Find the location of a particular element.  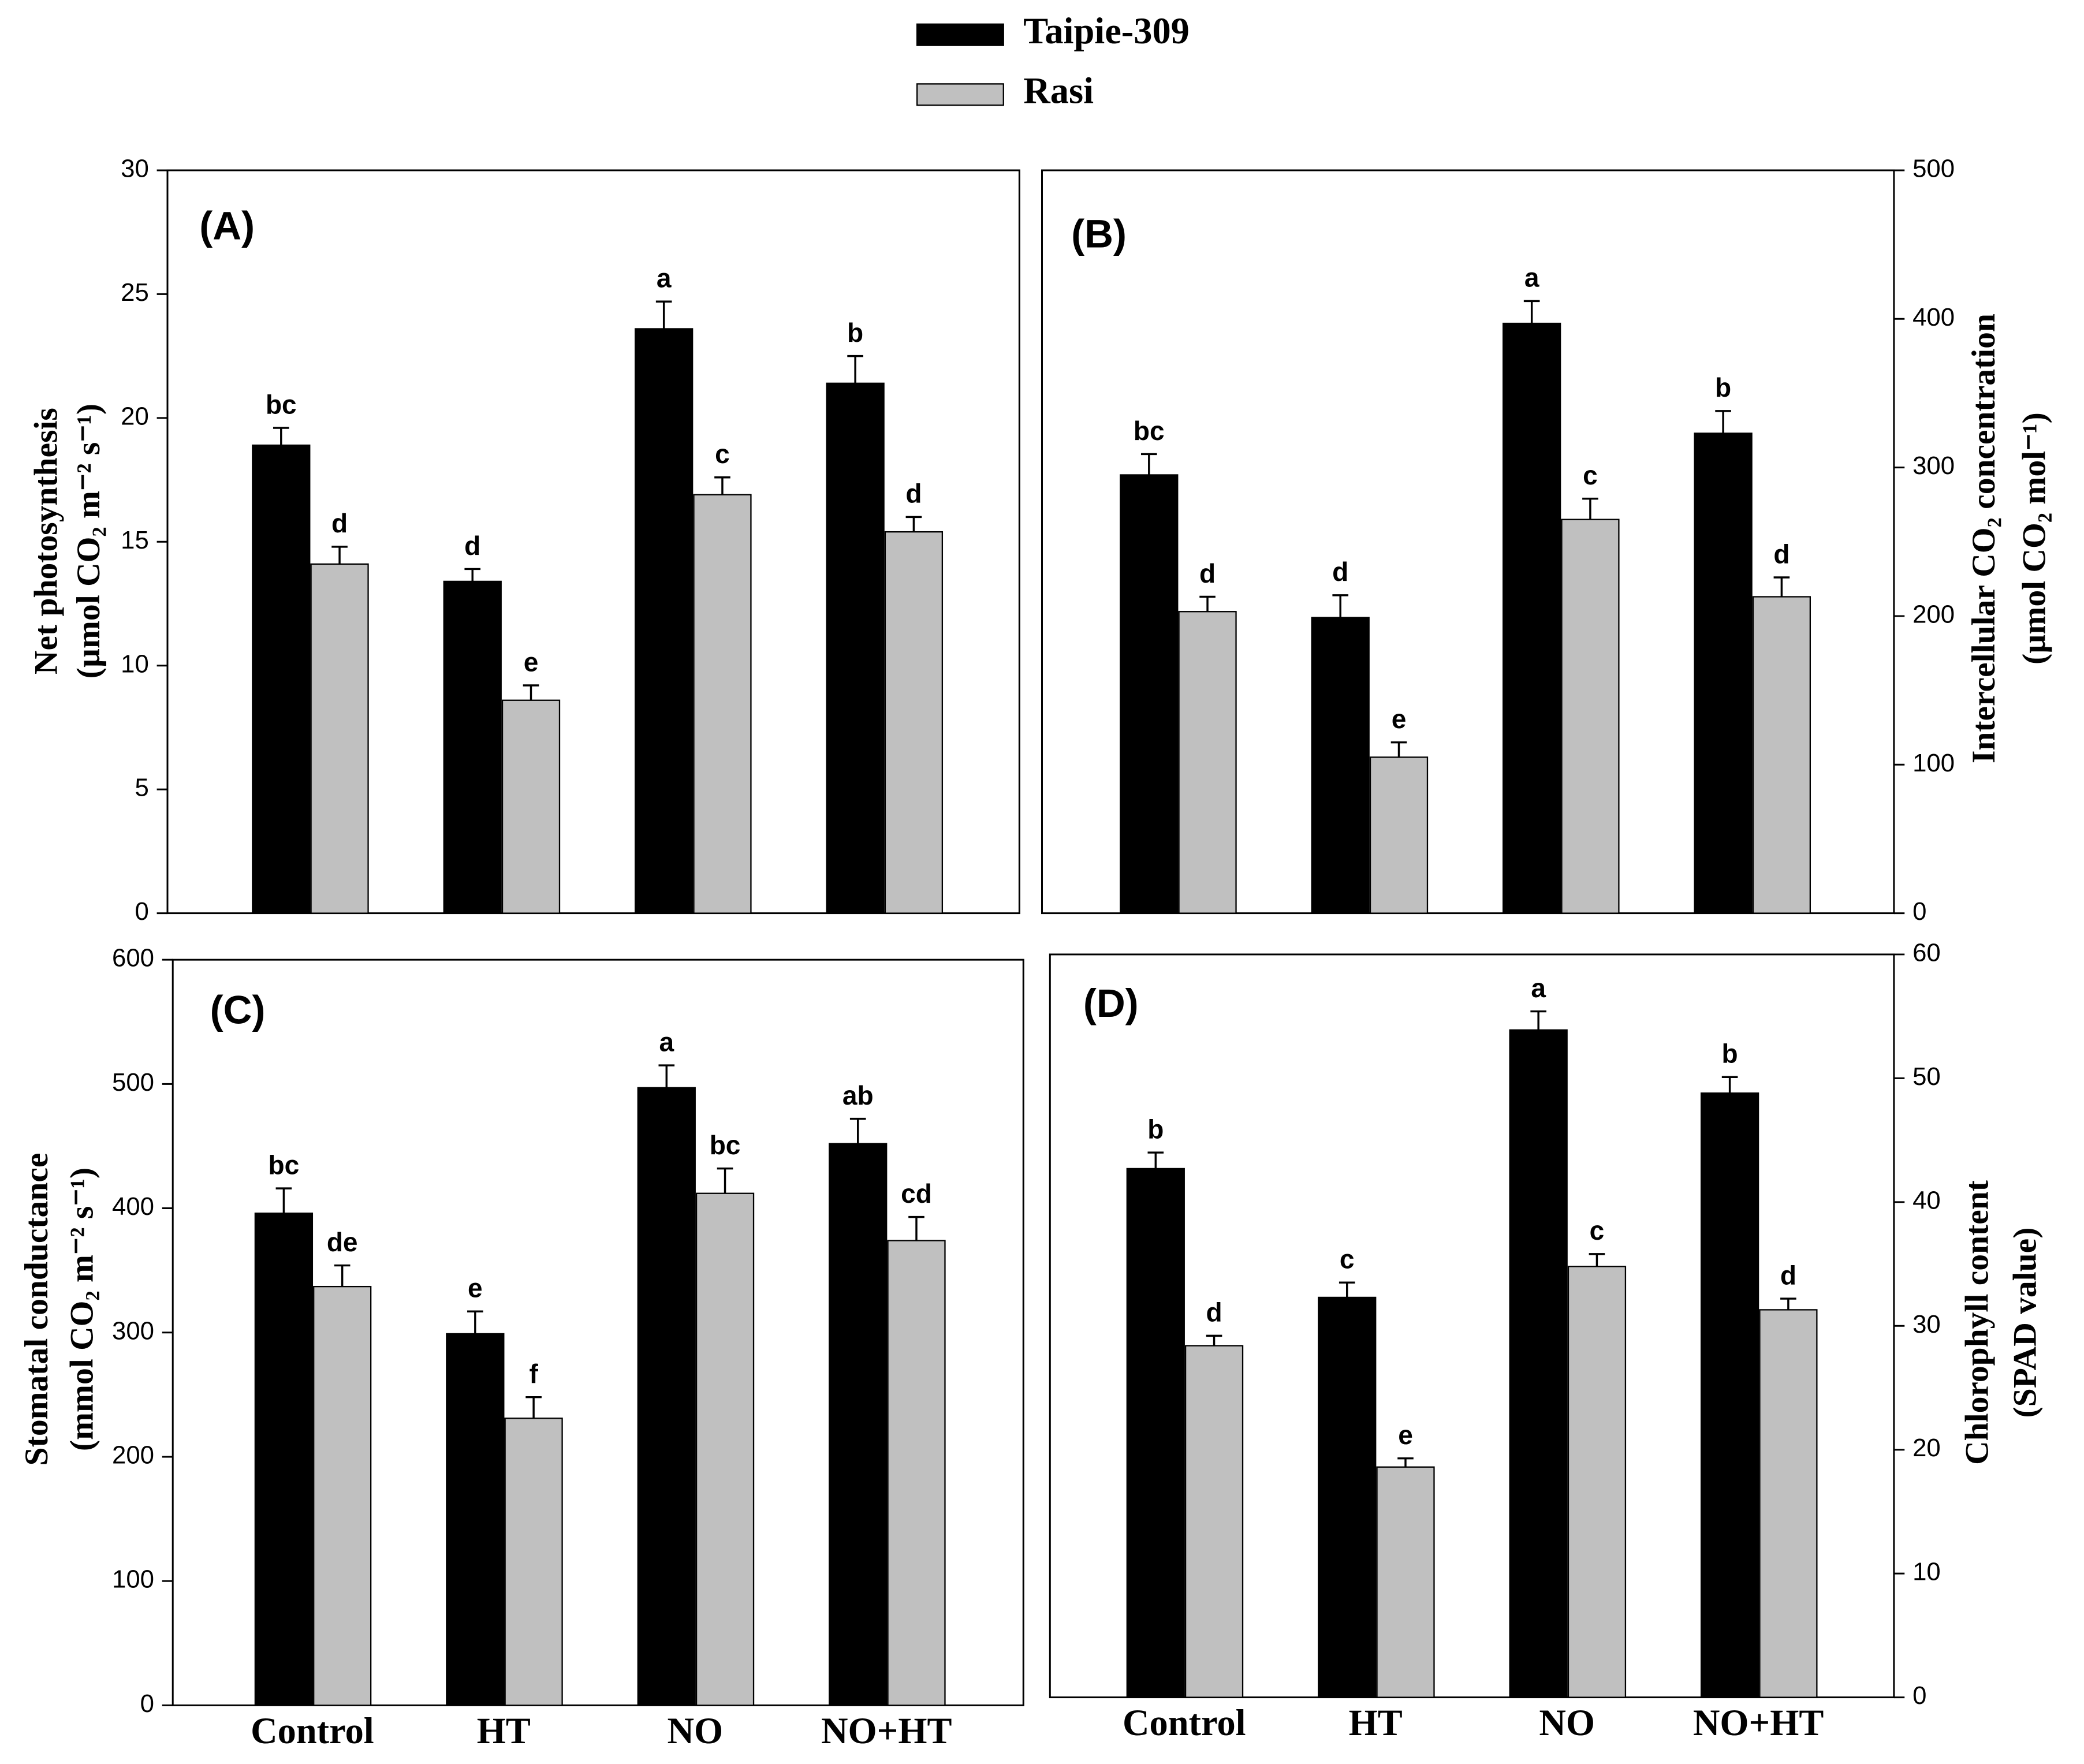

y-tick-label: 60 is located at coordinates (1926, 952).